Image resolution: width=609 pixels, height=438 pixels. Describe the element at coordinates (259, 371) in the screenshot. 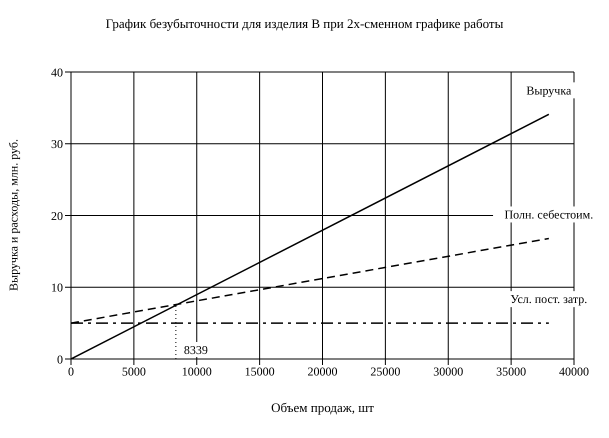

I see `x-tick-label: 15000` at that location.